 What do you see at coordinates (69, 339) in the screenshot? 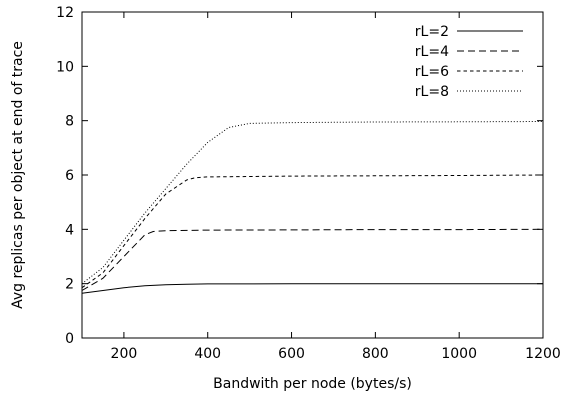
I see `y-tick-label-0: 0` at bounding box center [69, 339].